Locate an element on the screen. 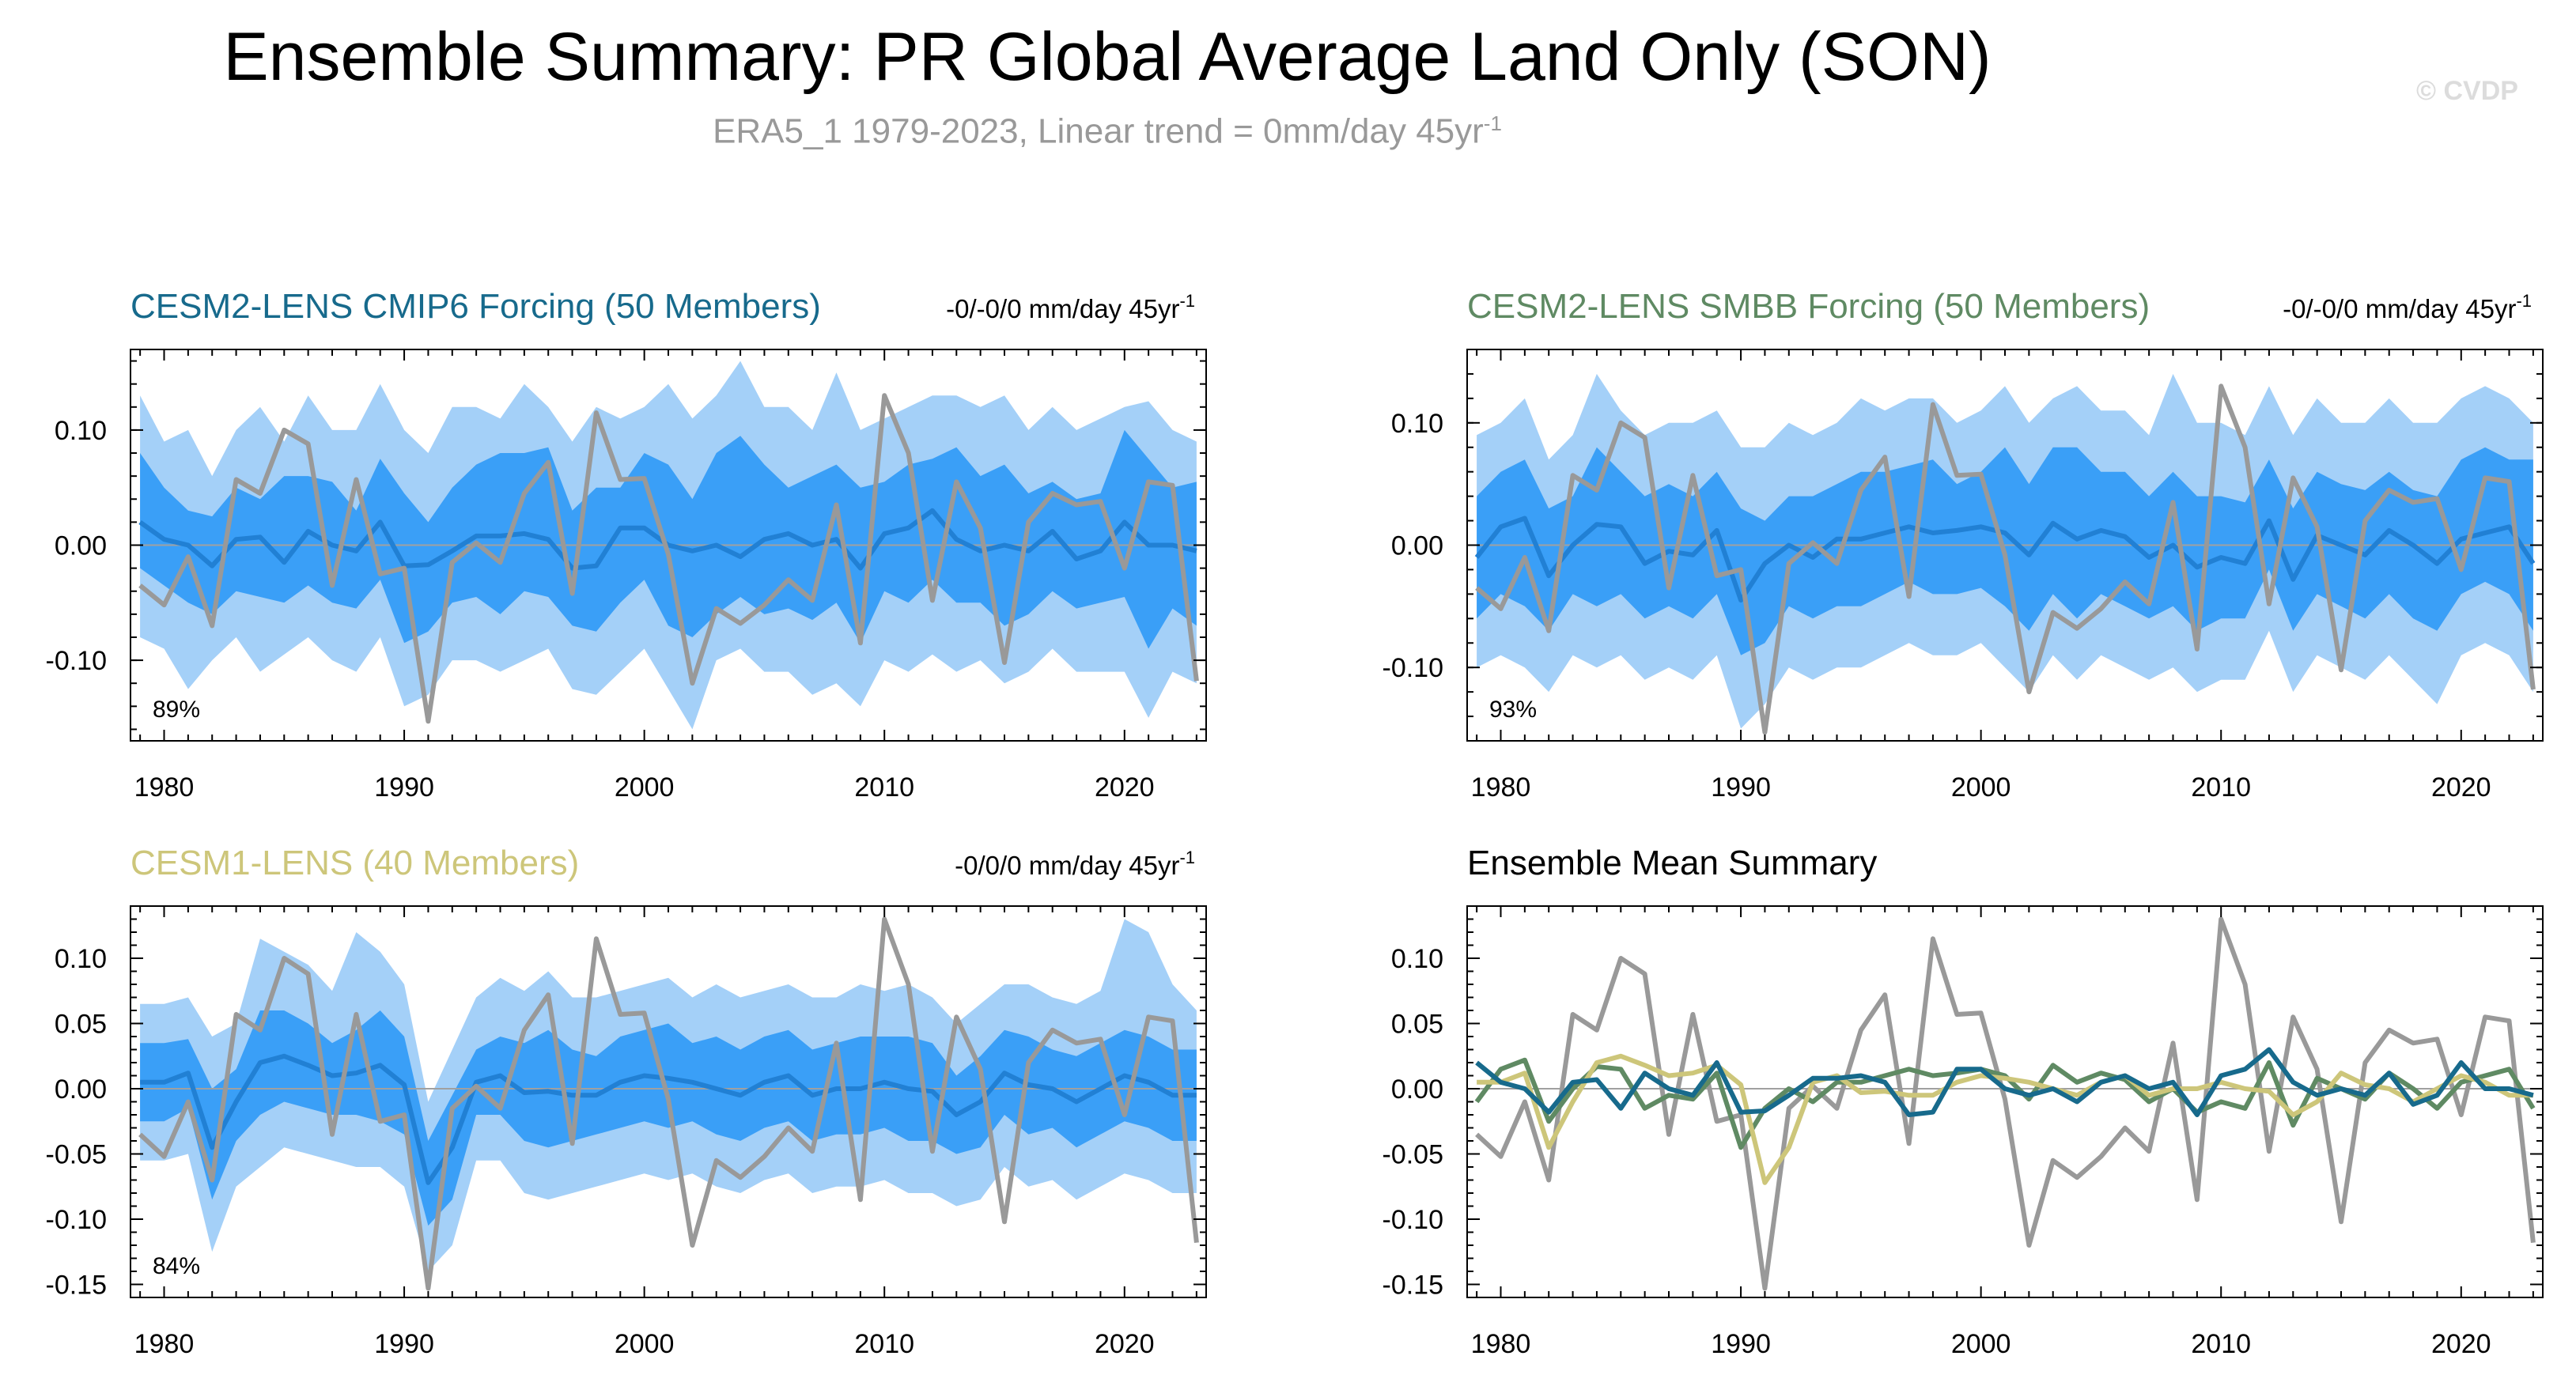 The width and height of the screenshot is (2576, 1386). subtitle-superscript: -1 is located at coordinates (1493, 123).